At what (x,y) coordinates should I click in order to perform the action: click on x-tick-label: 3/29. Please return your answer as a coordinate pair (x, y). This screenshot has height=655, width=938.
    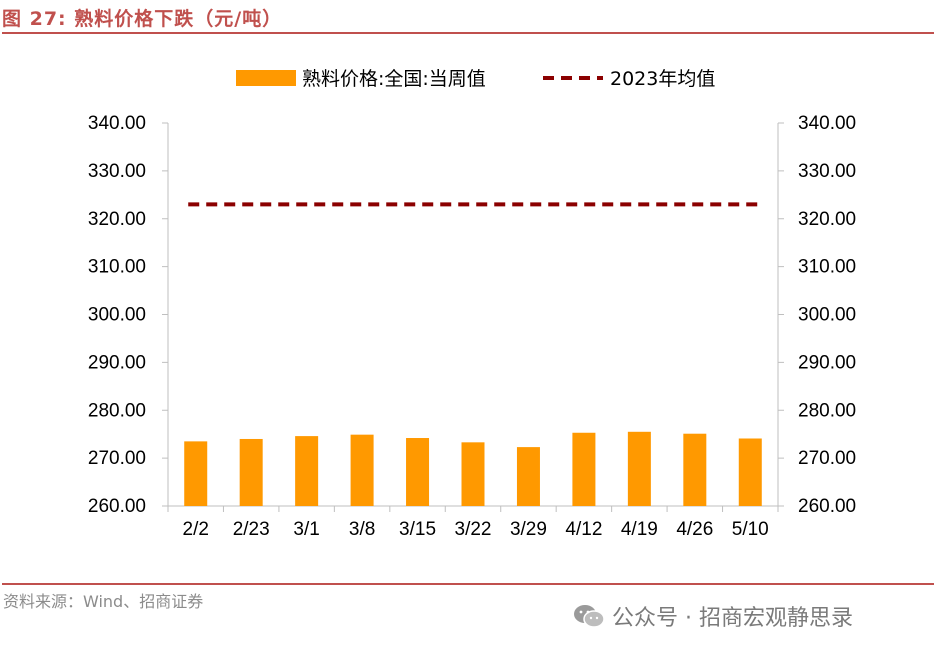
    Looking at the image, I should click on (528, 529).